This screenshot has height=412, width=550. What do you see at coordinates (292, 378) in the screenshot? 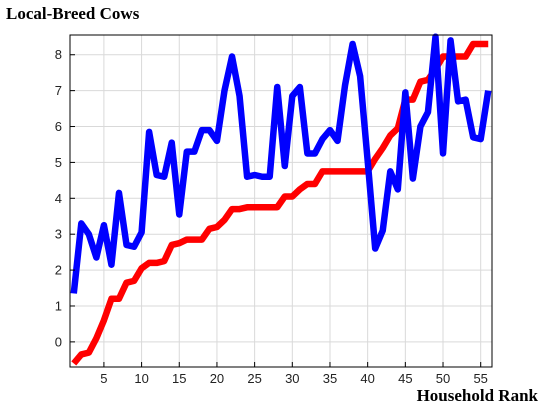
I see `x-tick-label: 30` at bounding box center [292, 378].